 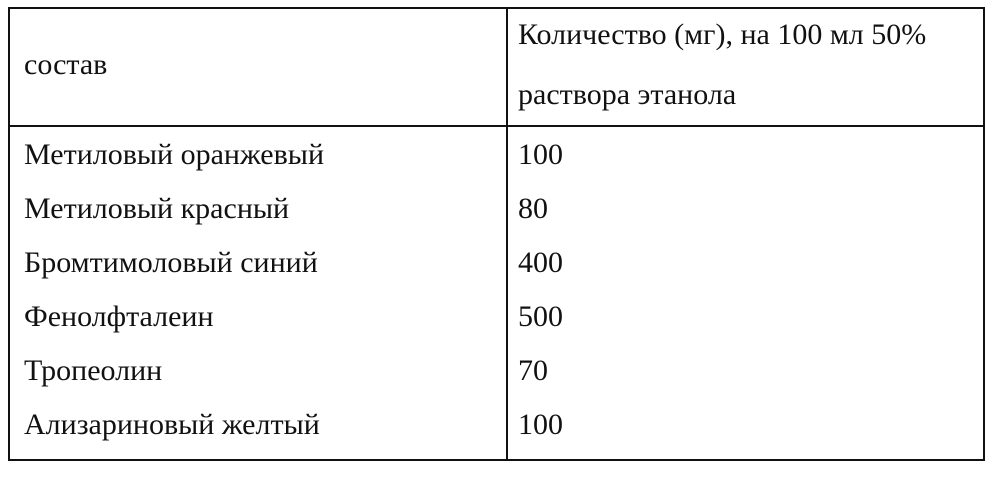 I want to click on column-divider, so click(x=507, y=234).